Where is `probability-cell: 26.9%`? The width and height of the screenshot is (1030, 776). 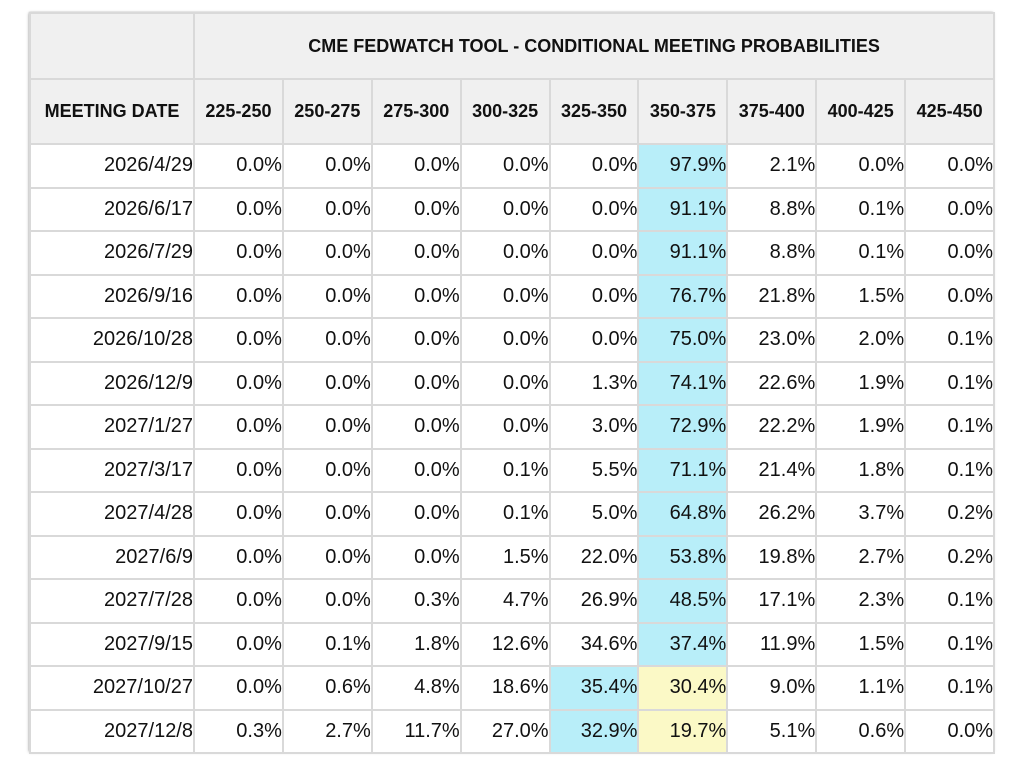 probability-cell: 26.9% is located at coordinates (594, 601).